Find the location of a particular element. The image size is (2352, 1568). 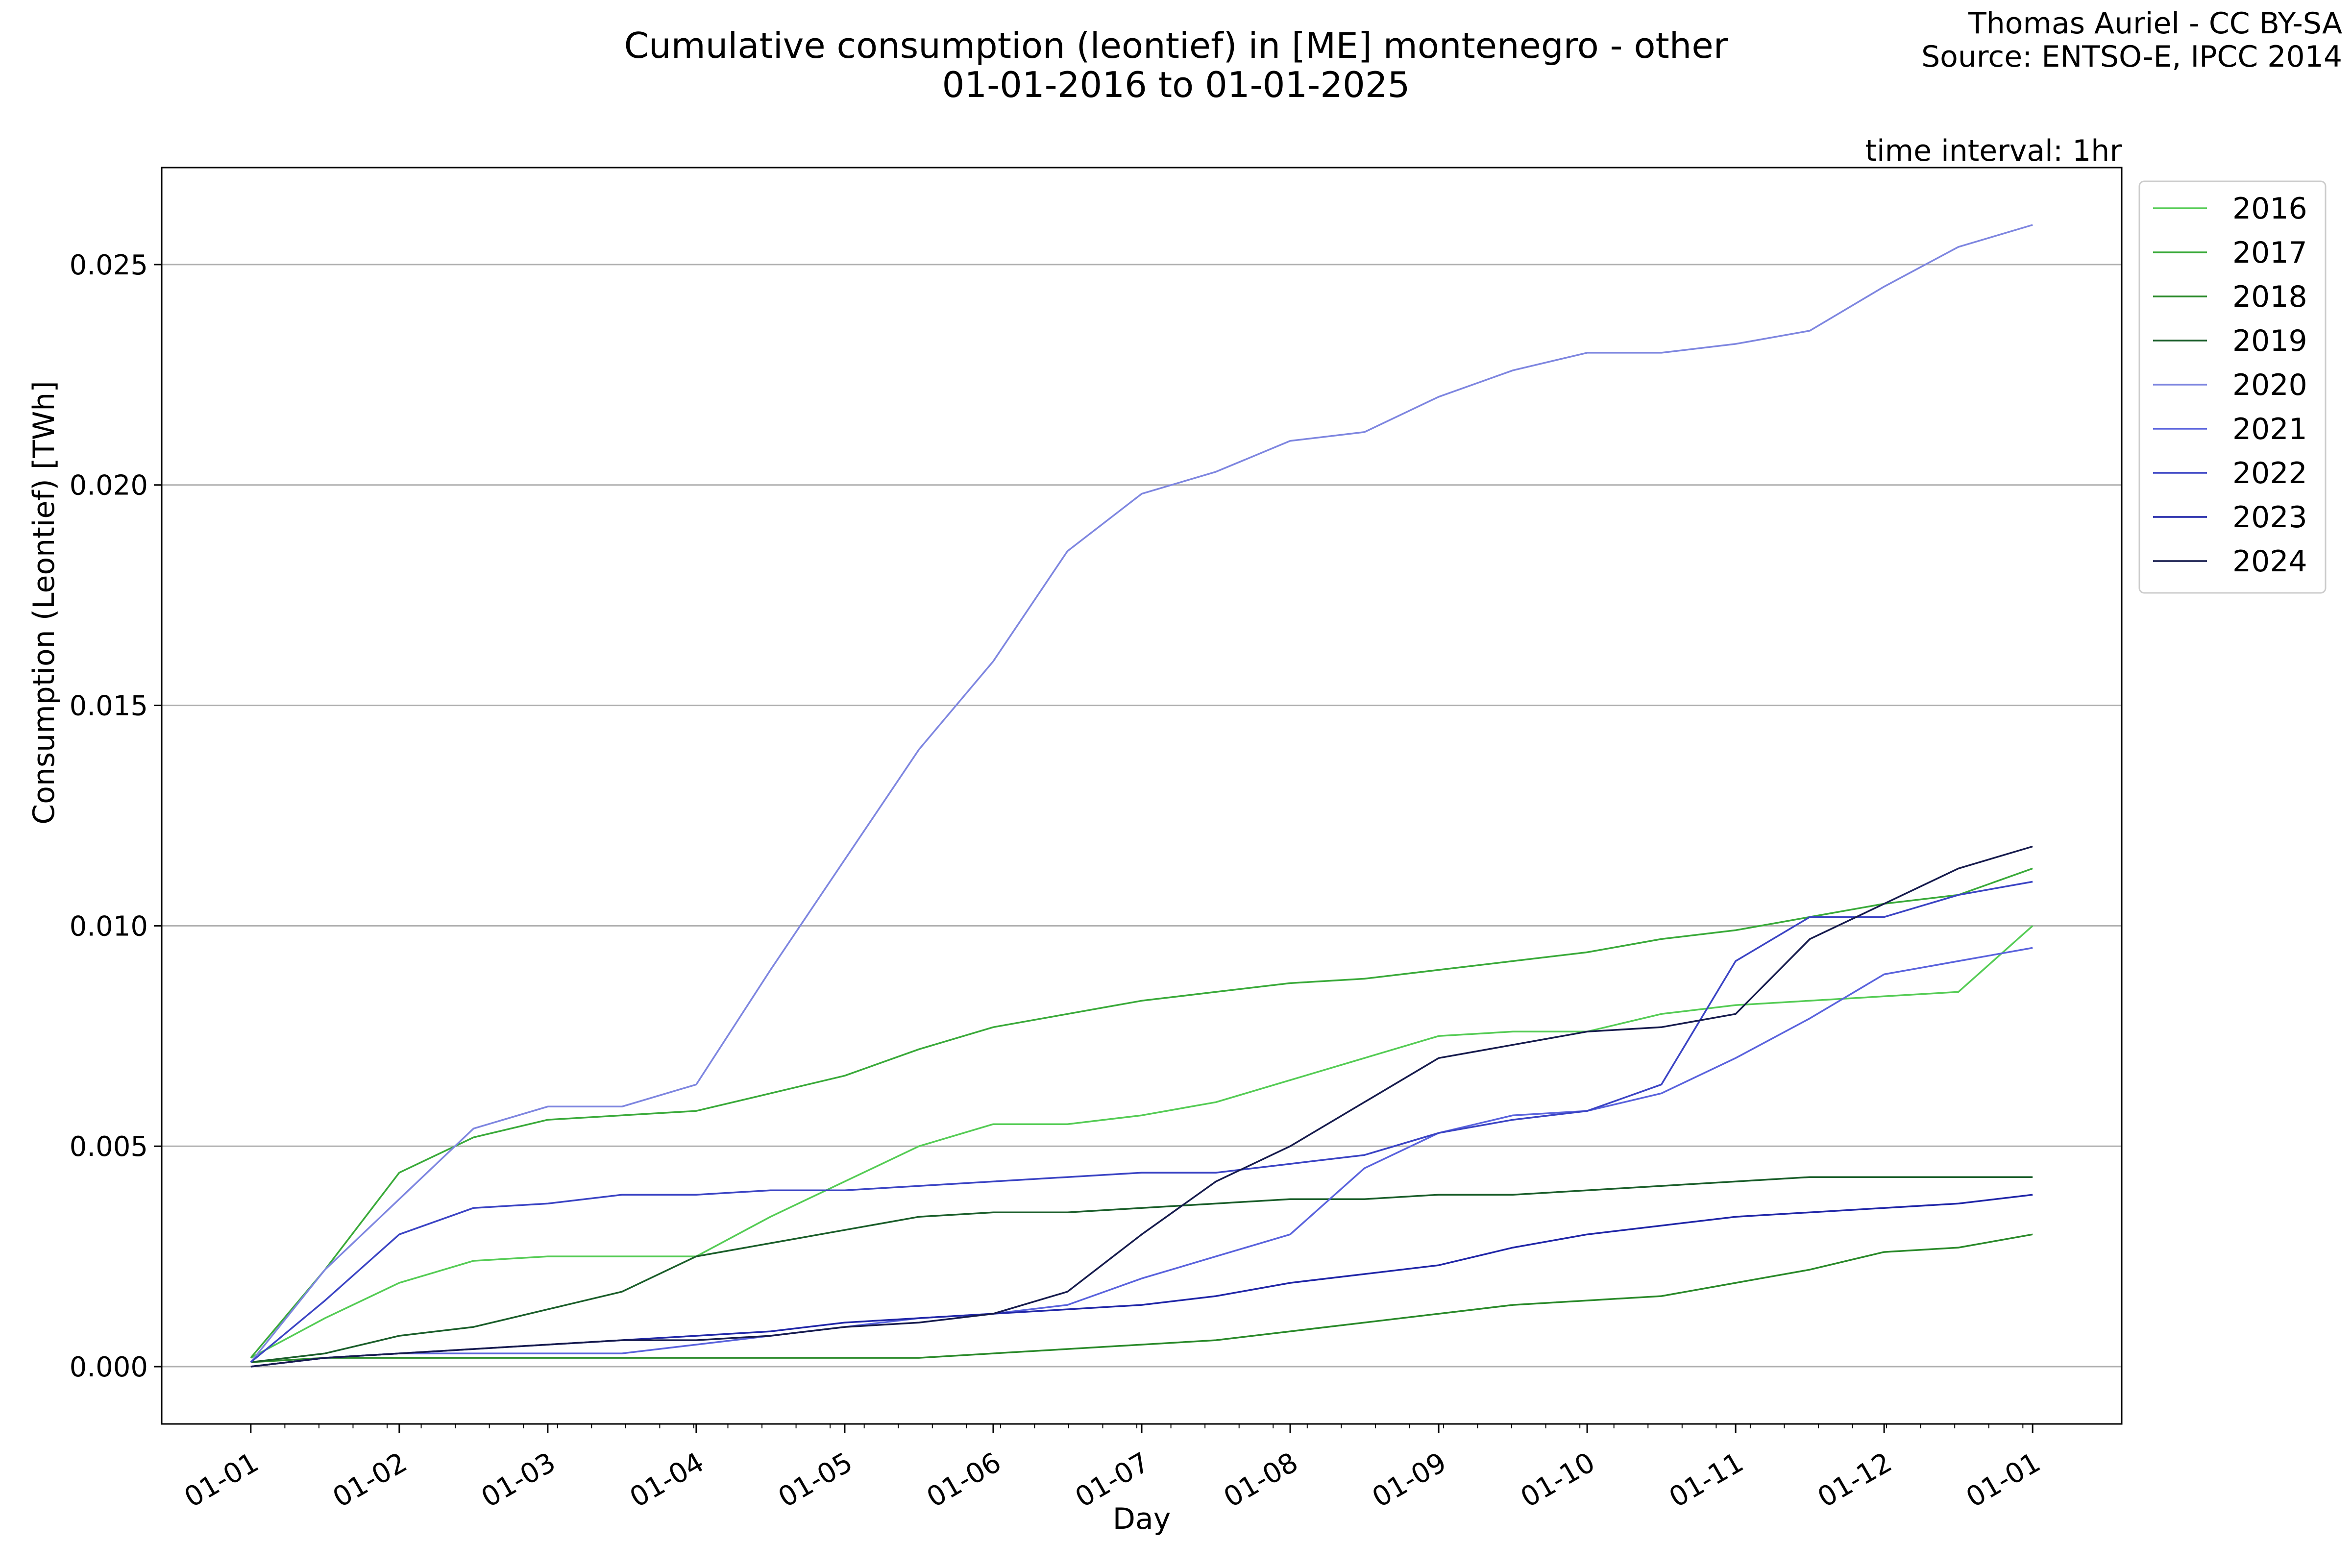

legend-label: 2017 is located at coordinates (2269, 253).